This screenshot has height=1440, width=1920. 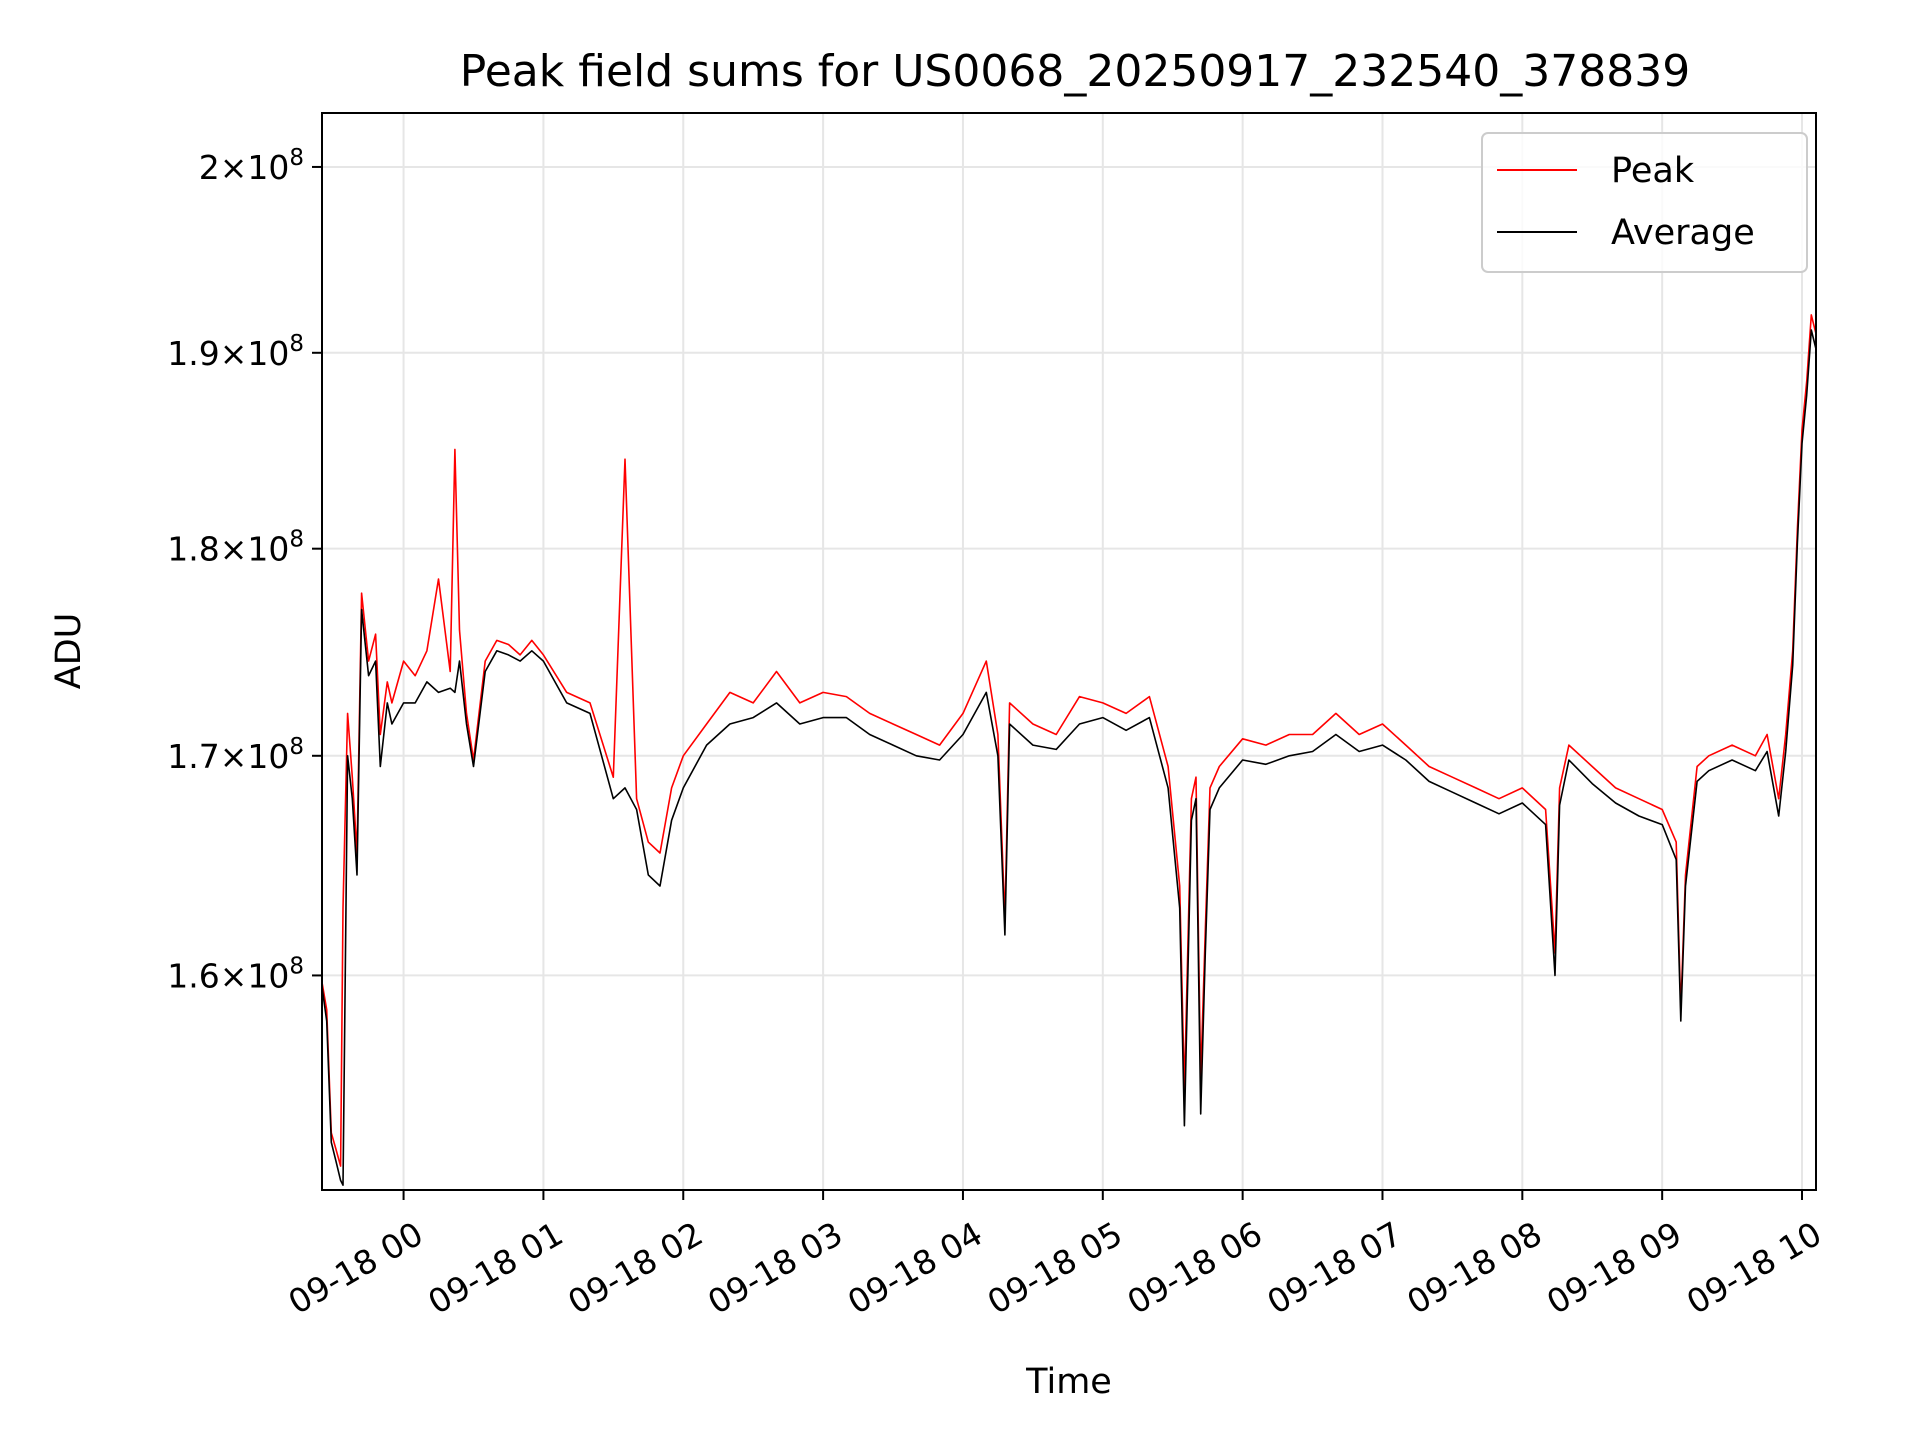 What do you see at coordinates (235, 352) in the screenshot?
I see `y-tick-label: 1.9×108` at bounding box center [235, 352].